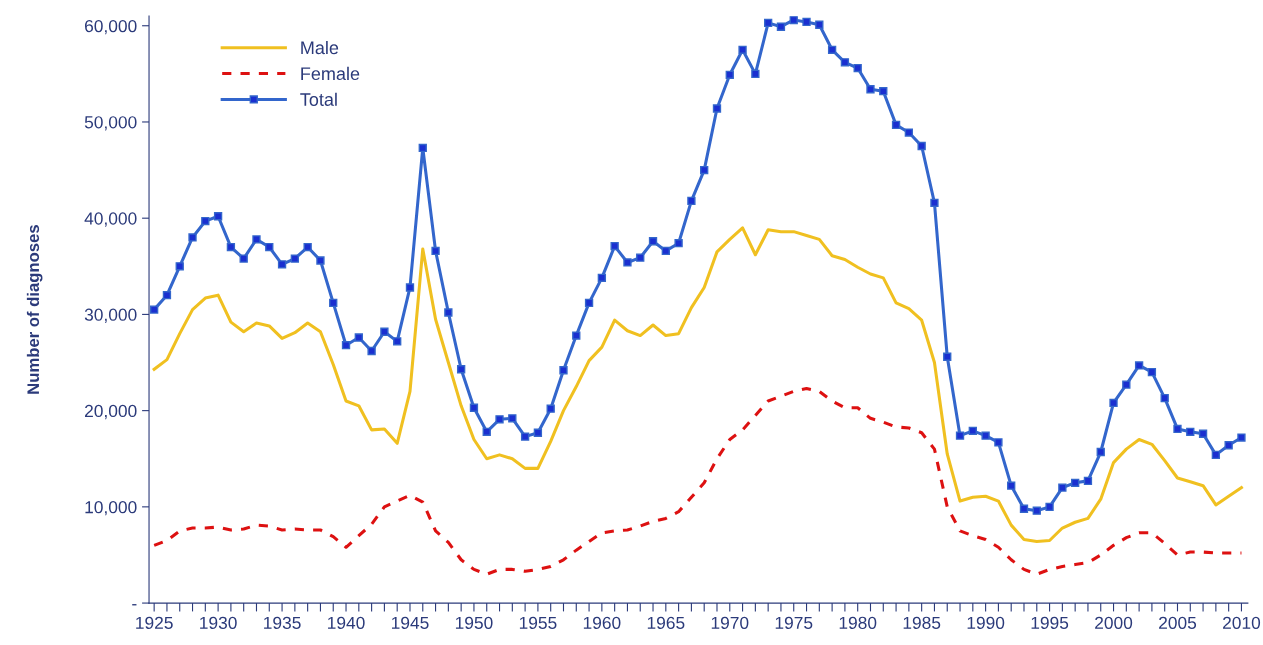 The width and height of the screenshot is (1263, 645). What do you see at coordinates (858, 623) in the screenshot?
I see `x-tick-label: 1980` at bounding box center [858, 623].